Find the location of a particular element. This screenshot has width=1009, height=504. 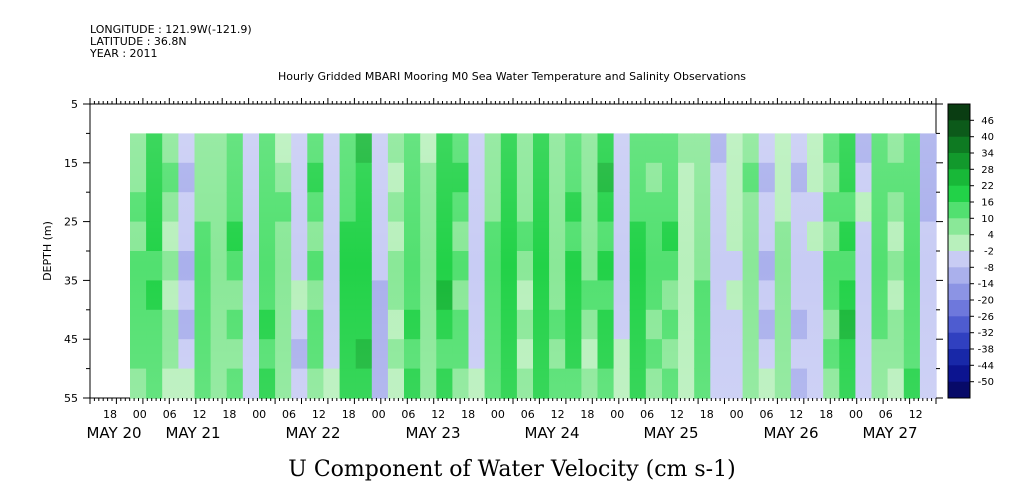

x-date-label: MAY 23 is located at coordinates (432, 433).